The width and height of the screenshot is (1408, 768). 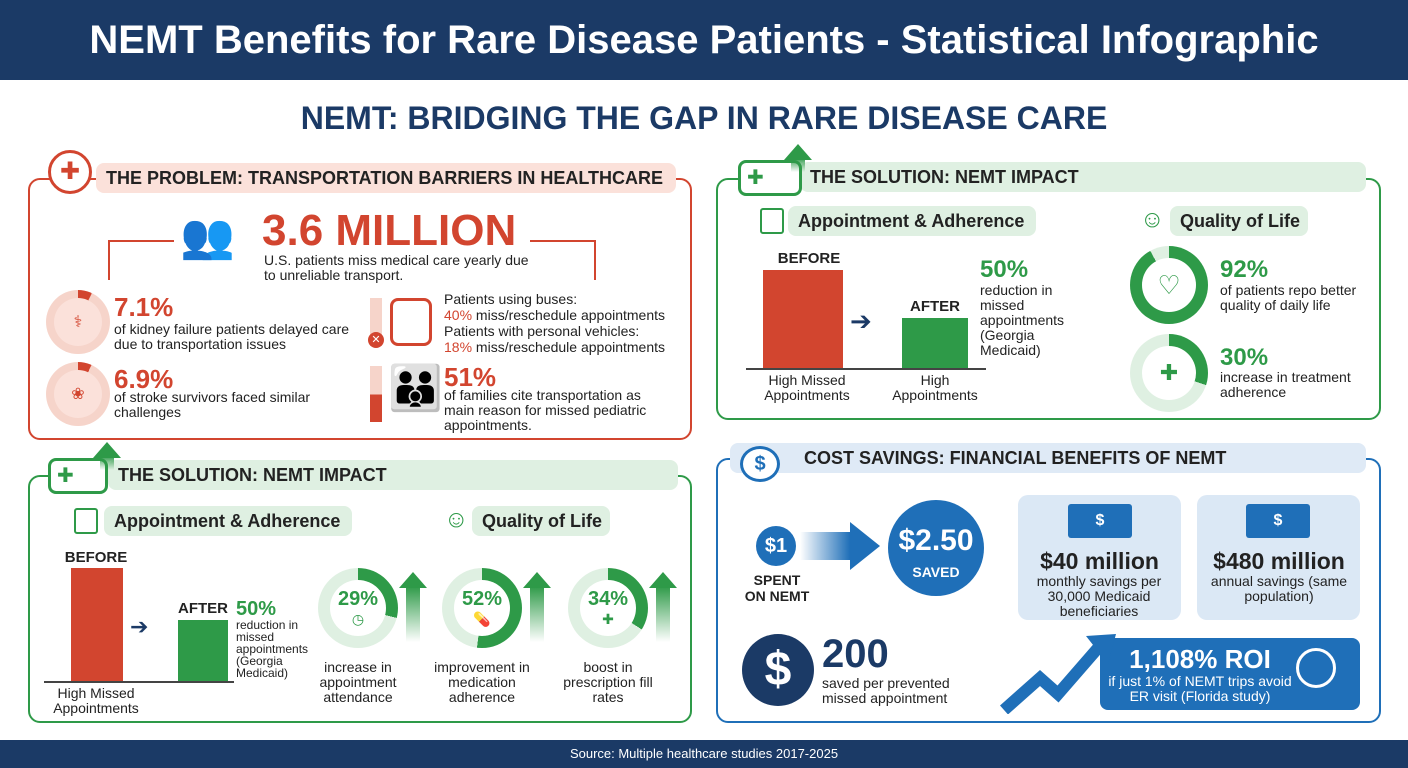 I want to click on heart-check-icon: ♡, so click(x=1169, y=285).